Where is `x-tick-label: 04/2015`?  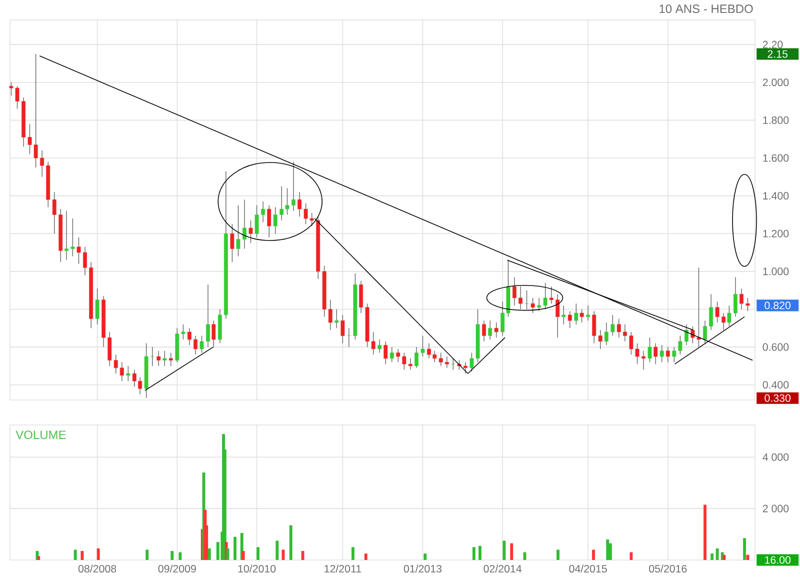
x-tick-label: 04/2015 is located at coordinates (588, 568).